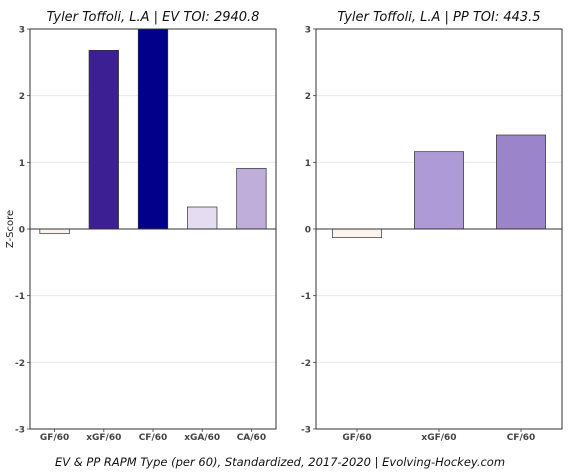 This screenshot has height=474, width=575. I want to click on x-tick-label: CA/60, so click(251, 438).